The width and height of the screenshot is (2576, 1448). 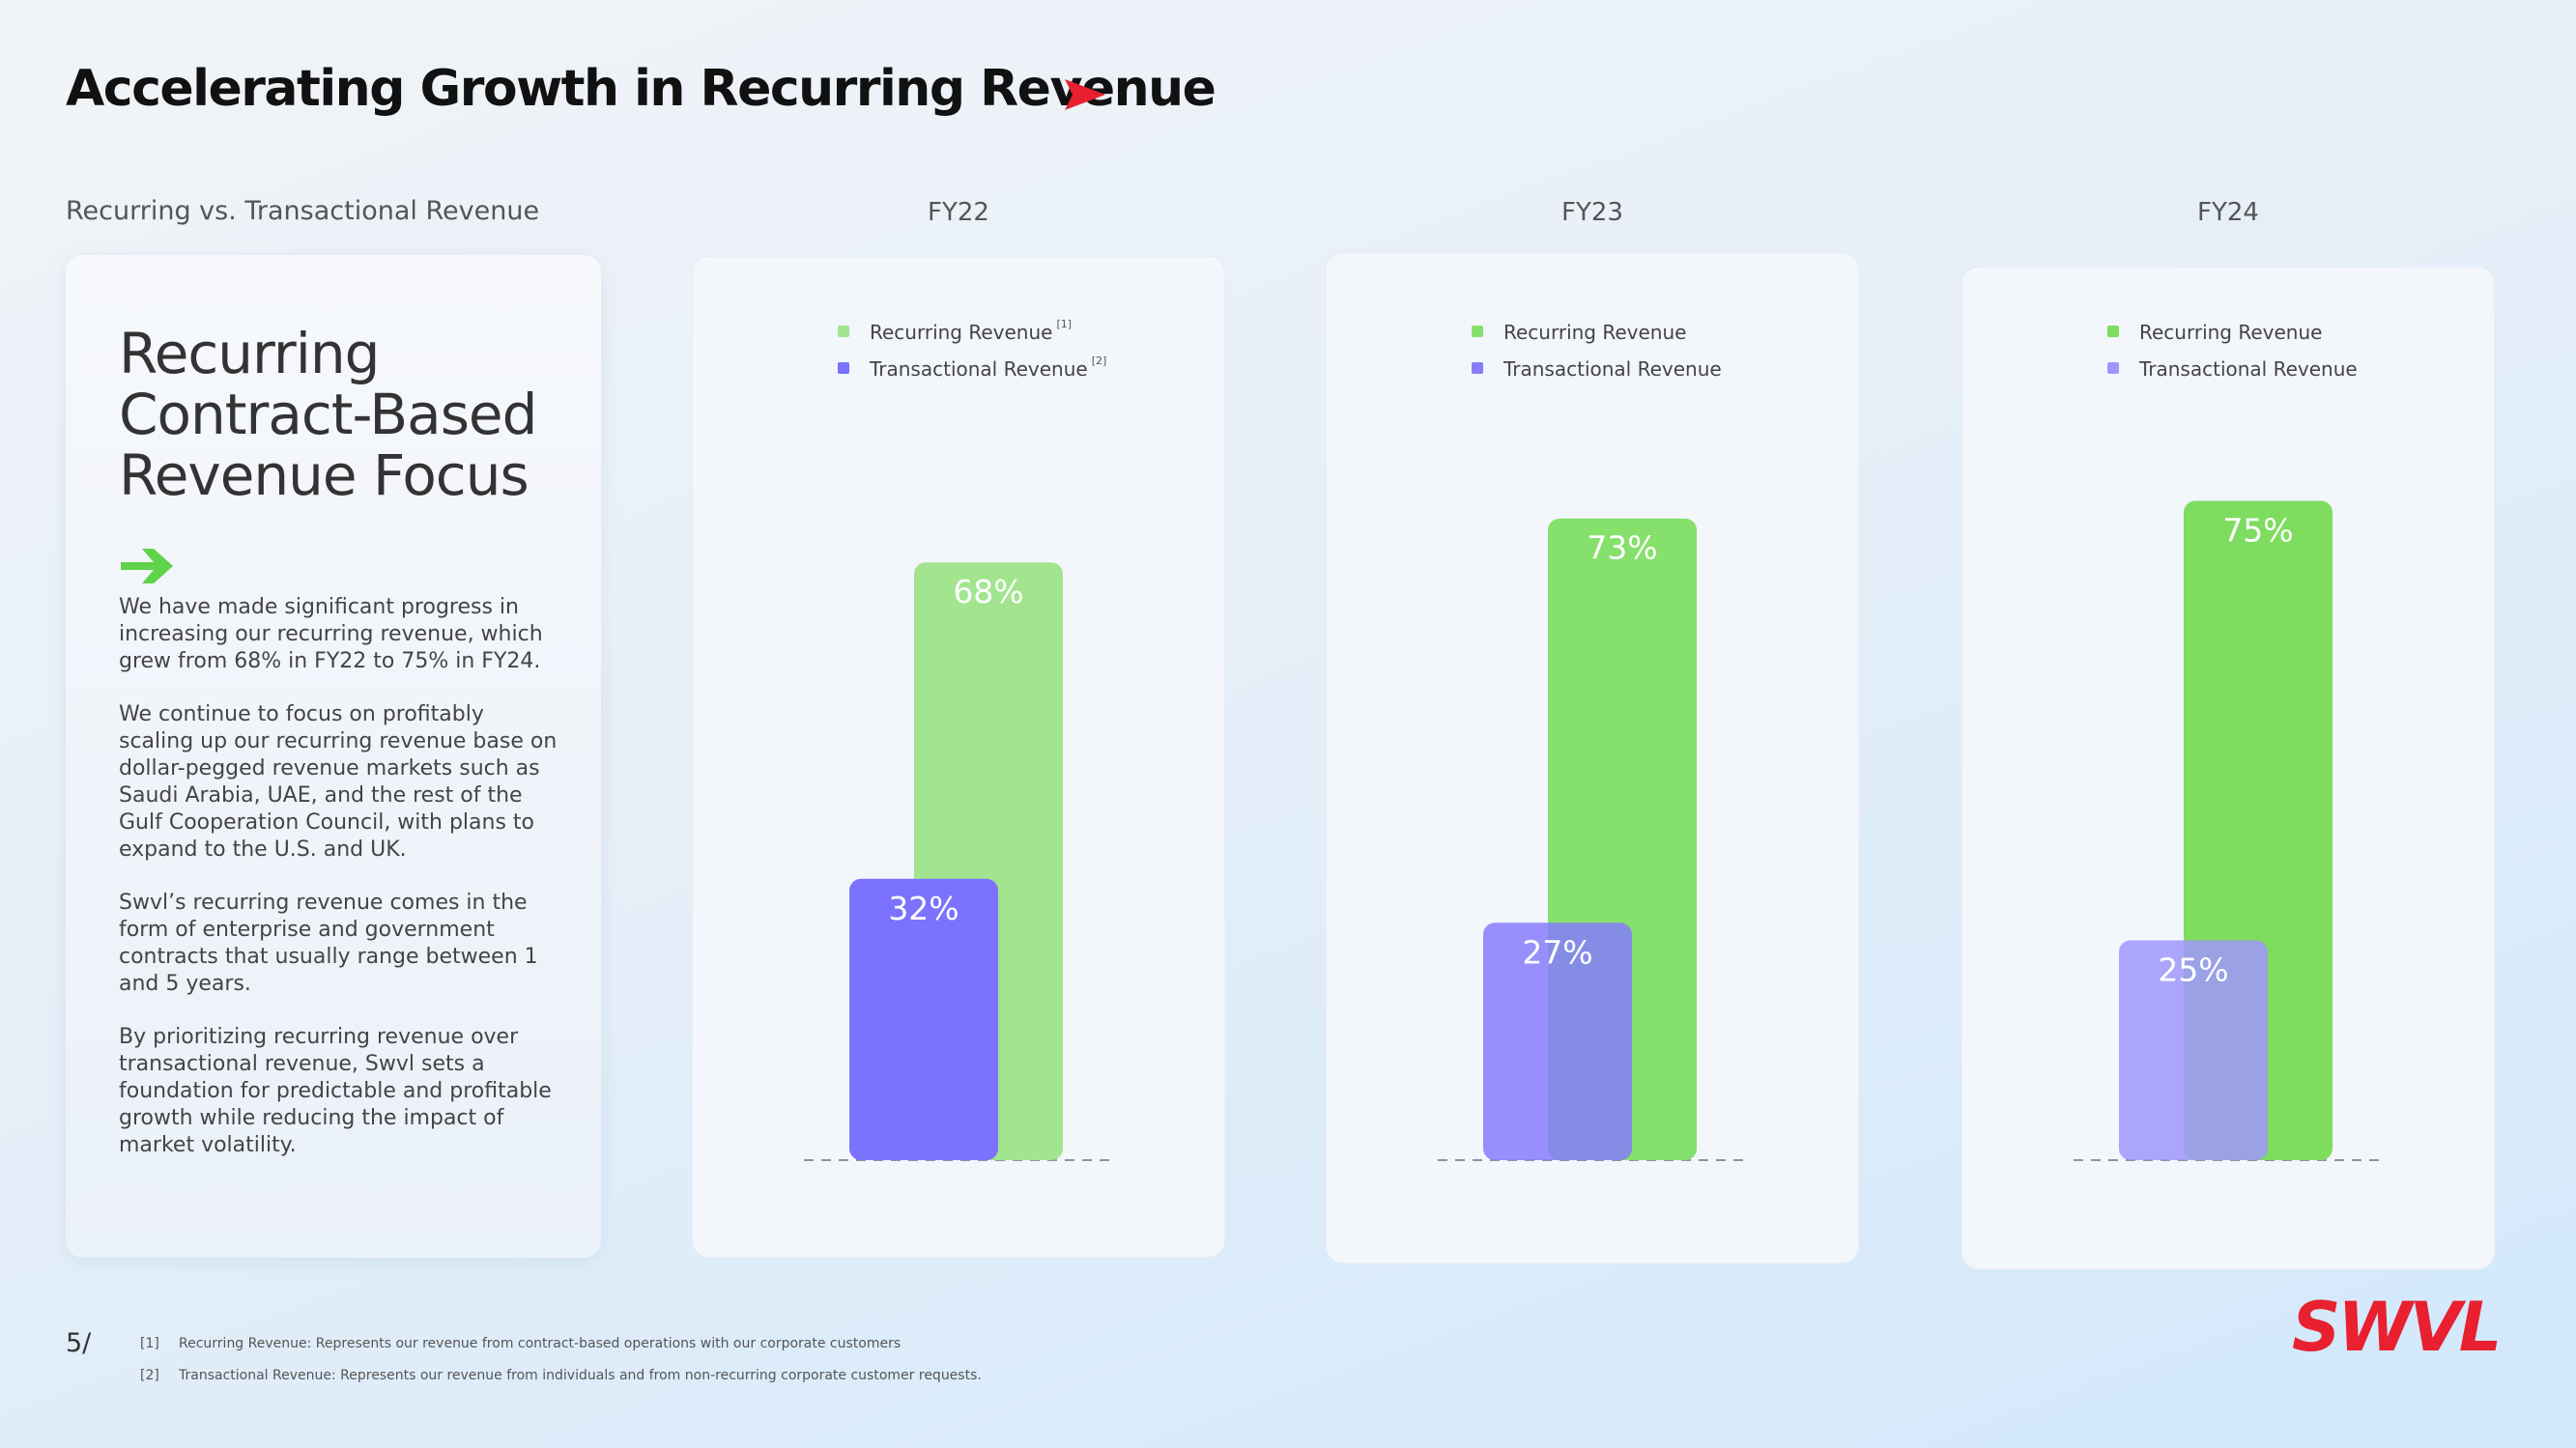 I want to click on value-label: 32%, so click(x=924, y=908).